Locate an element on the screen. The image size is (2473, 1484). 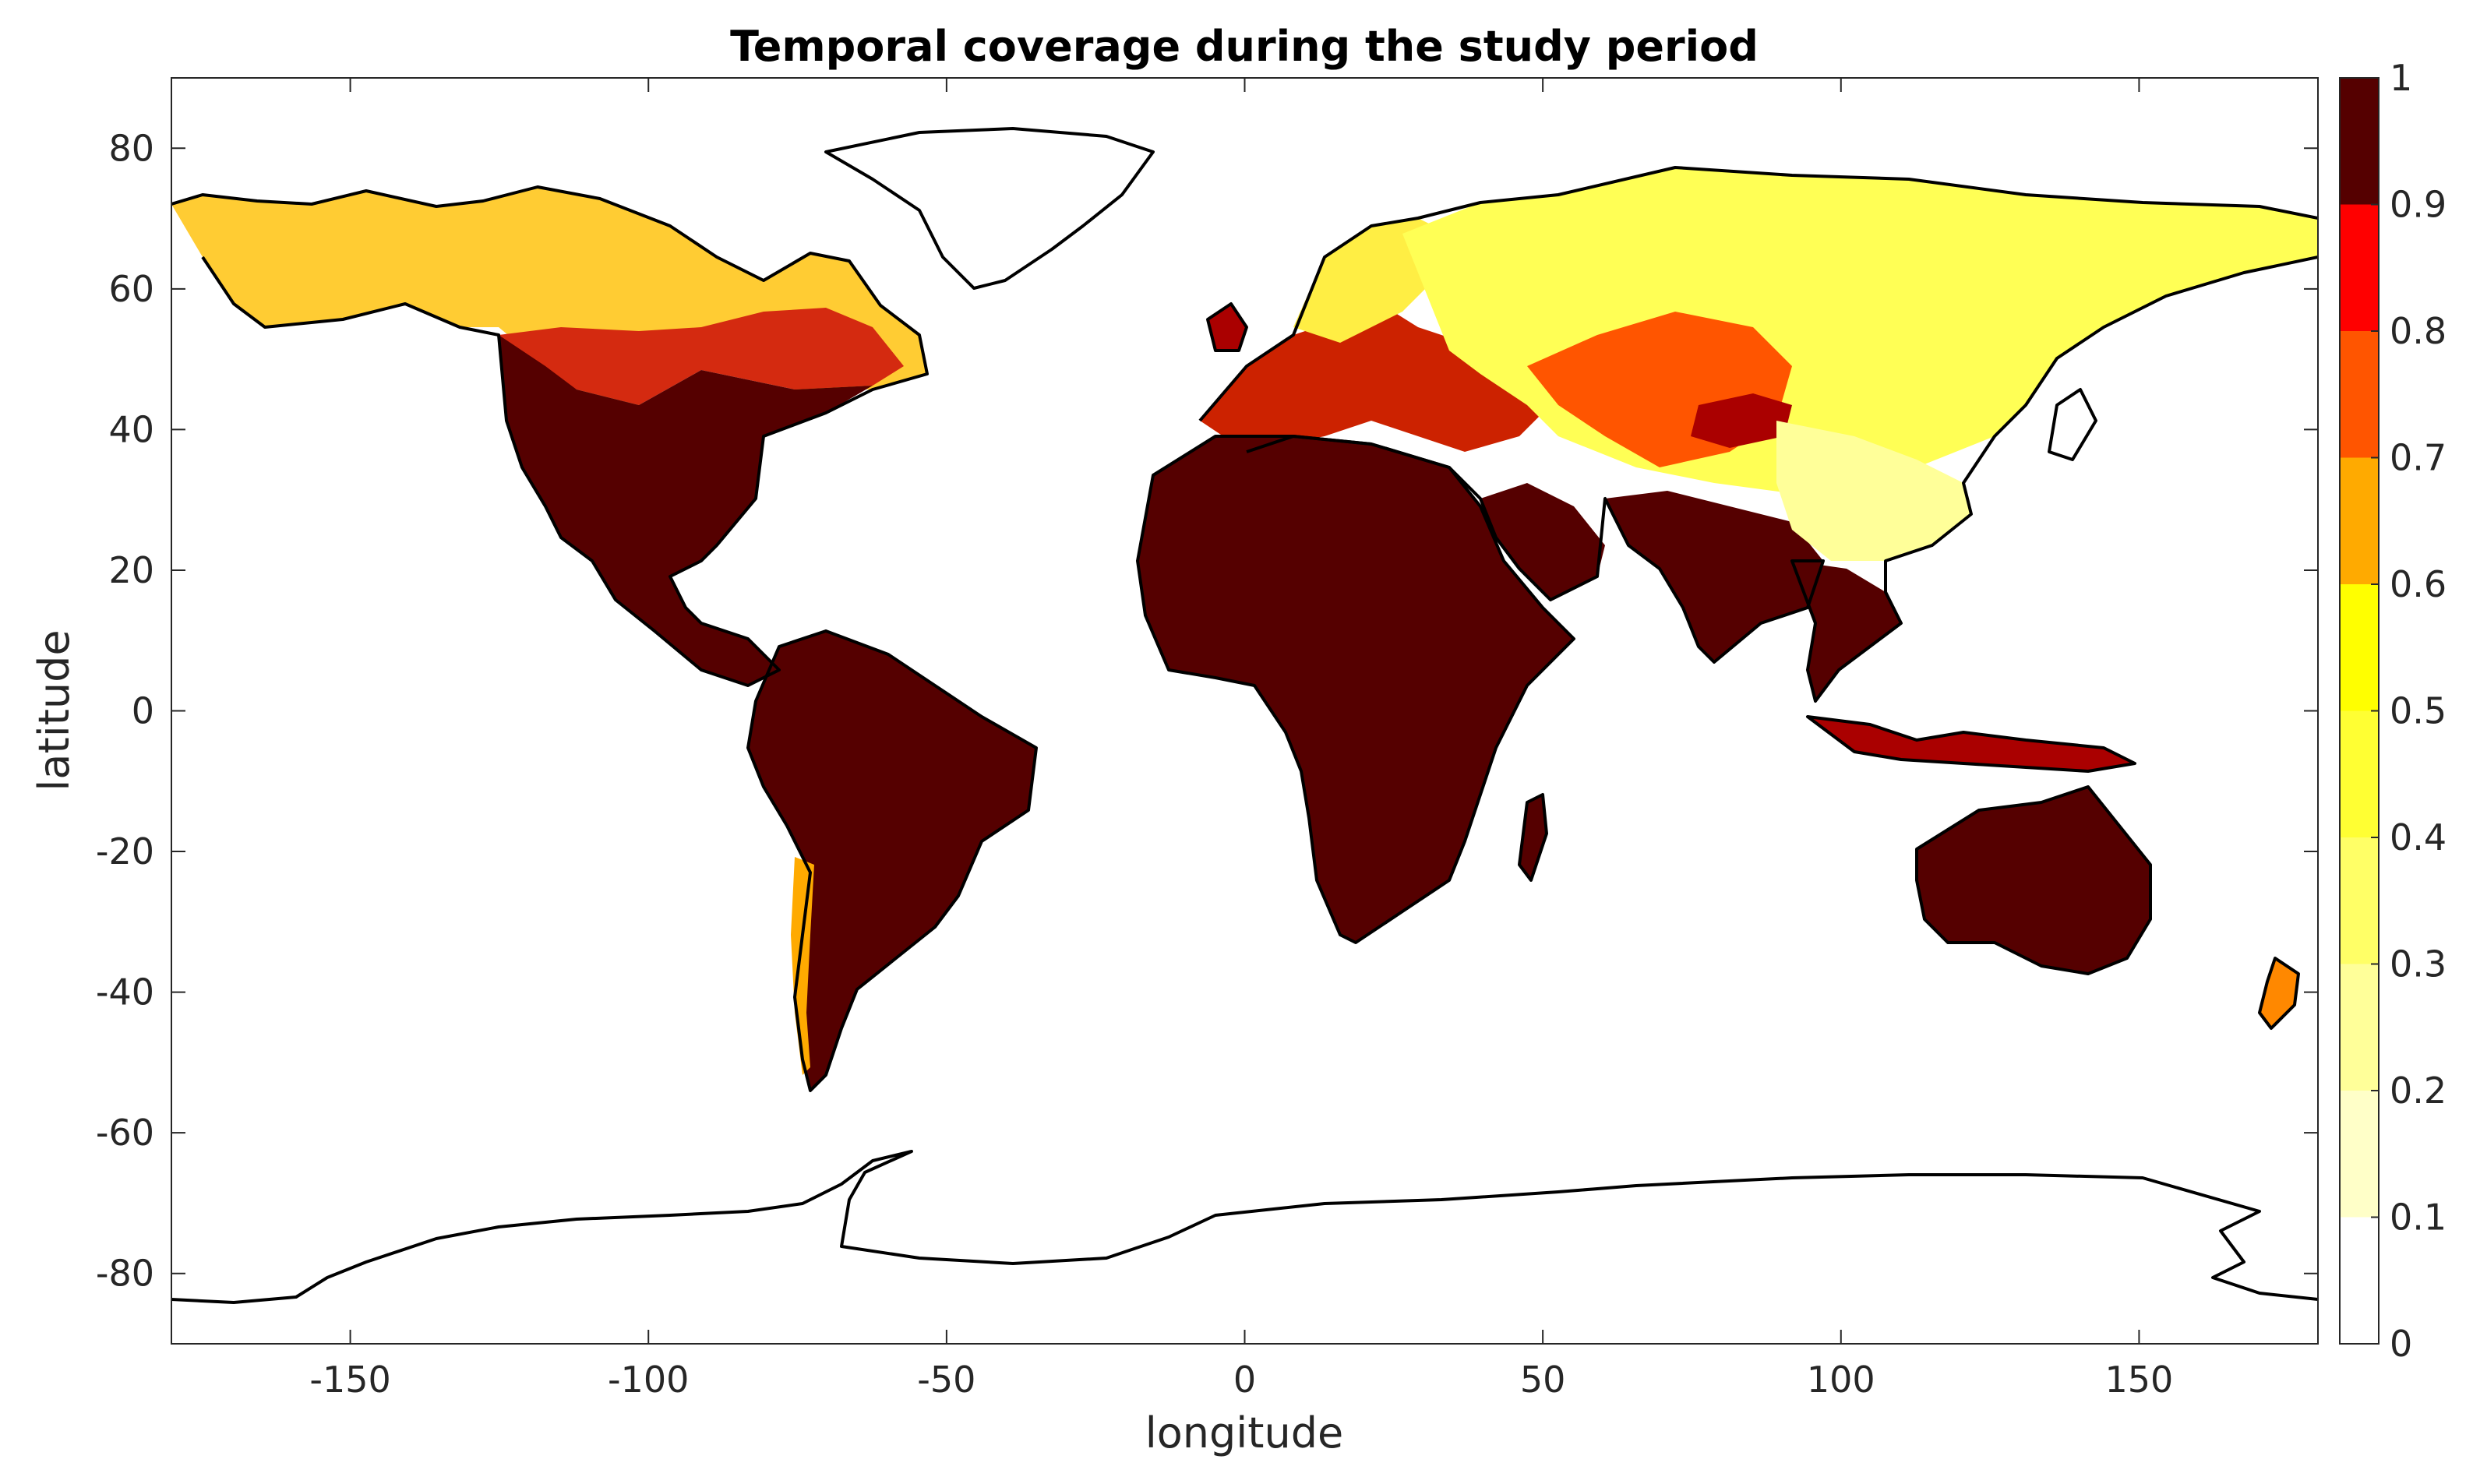
x-tick-label: 50 is located at coordinates (1543, 1380).